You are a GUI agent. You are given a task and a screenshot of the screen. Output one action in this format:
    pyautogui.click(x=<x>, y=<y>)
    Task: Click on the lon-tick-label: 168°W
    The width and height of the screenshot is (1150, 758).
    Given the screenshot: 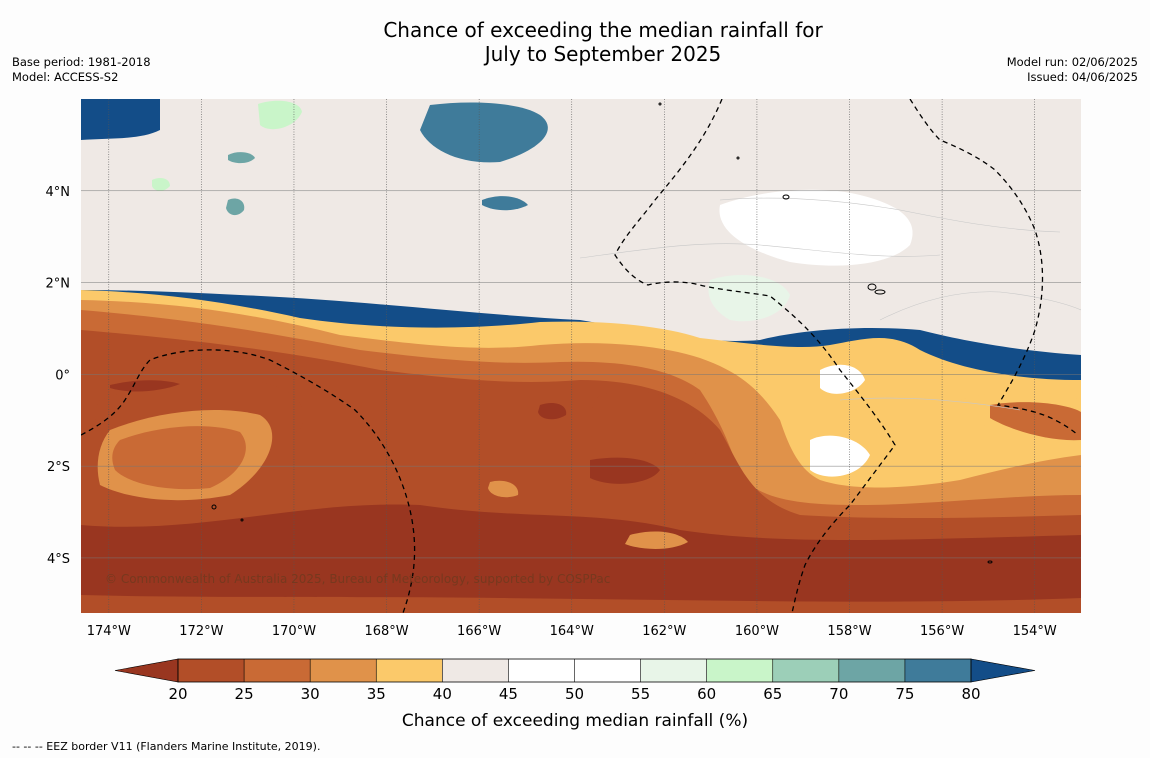 What is the action you would take?
    pyautogui.click(x=386, y=631)
    